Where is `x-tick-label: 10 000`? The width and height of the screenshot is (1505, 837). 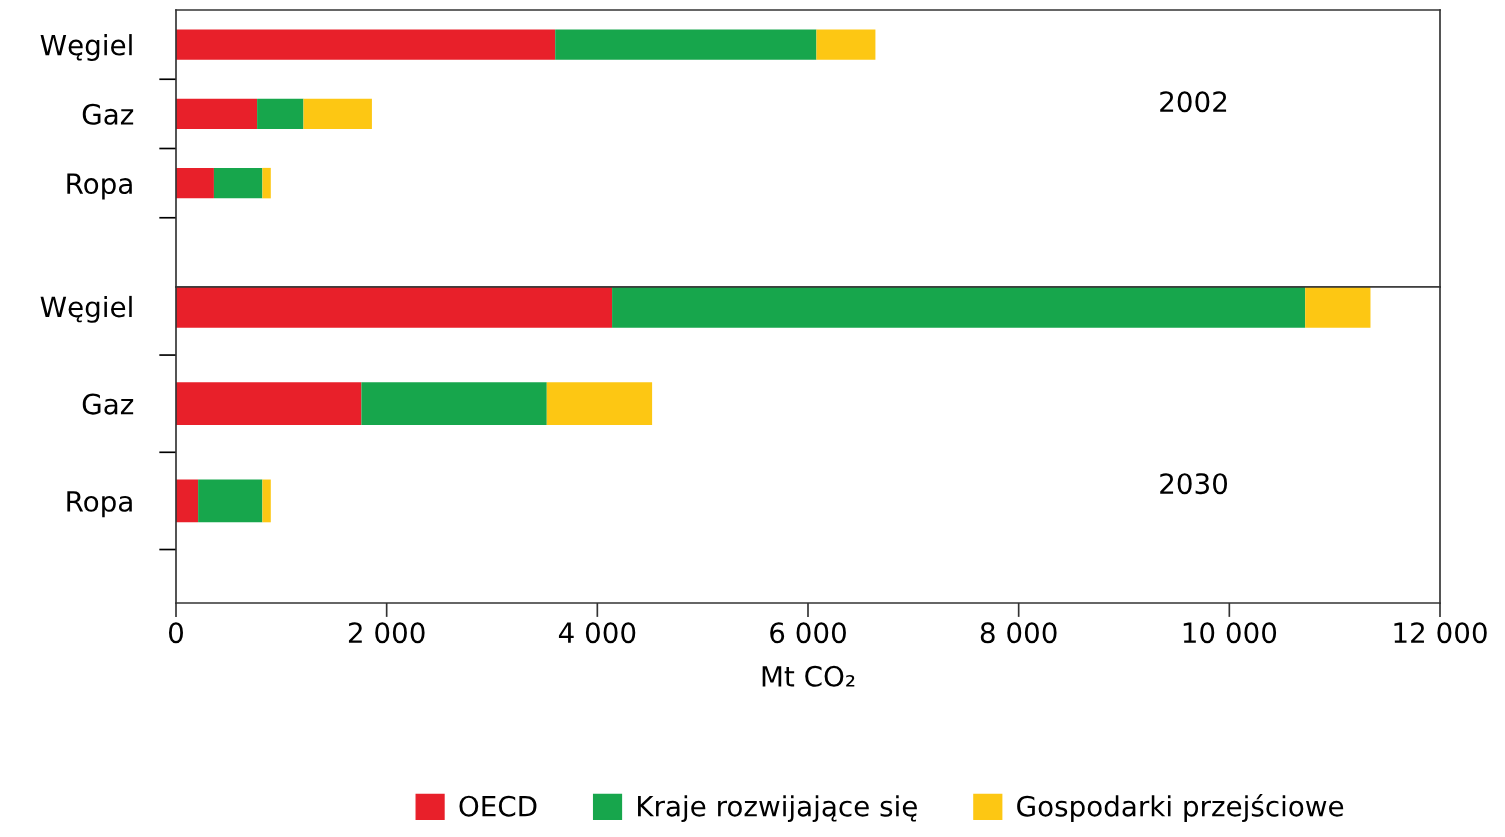
x-tick-label: 10 000 is located at coordinates (1230, 633).